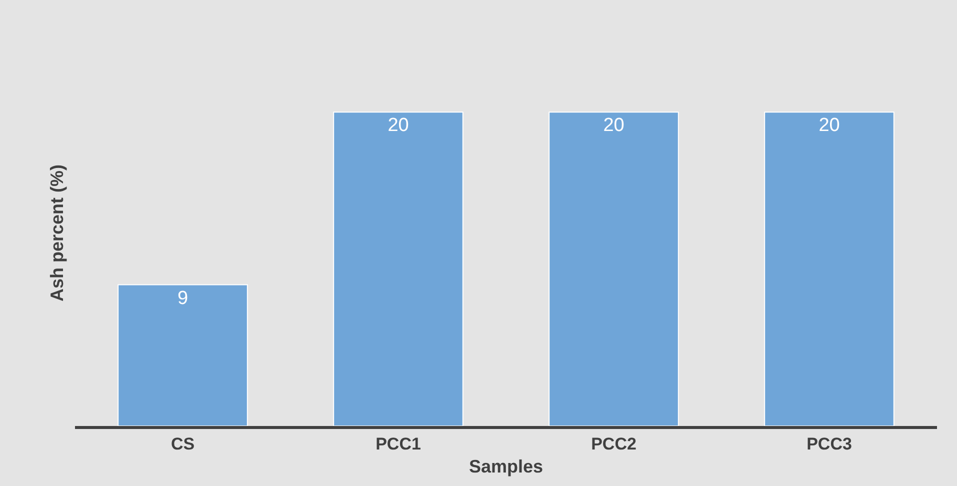 The height and width of the screenshot is (486, 957). Describe the element at coordinates (506, 466) in the screenshot. I see `x-axis-title: Samples` at that location.